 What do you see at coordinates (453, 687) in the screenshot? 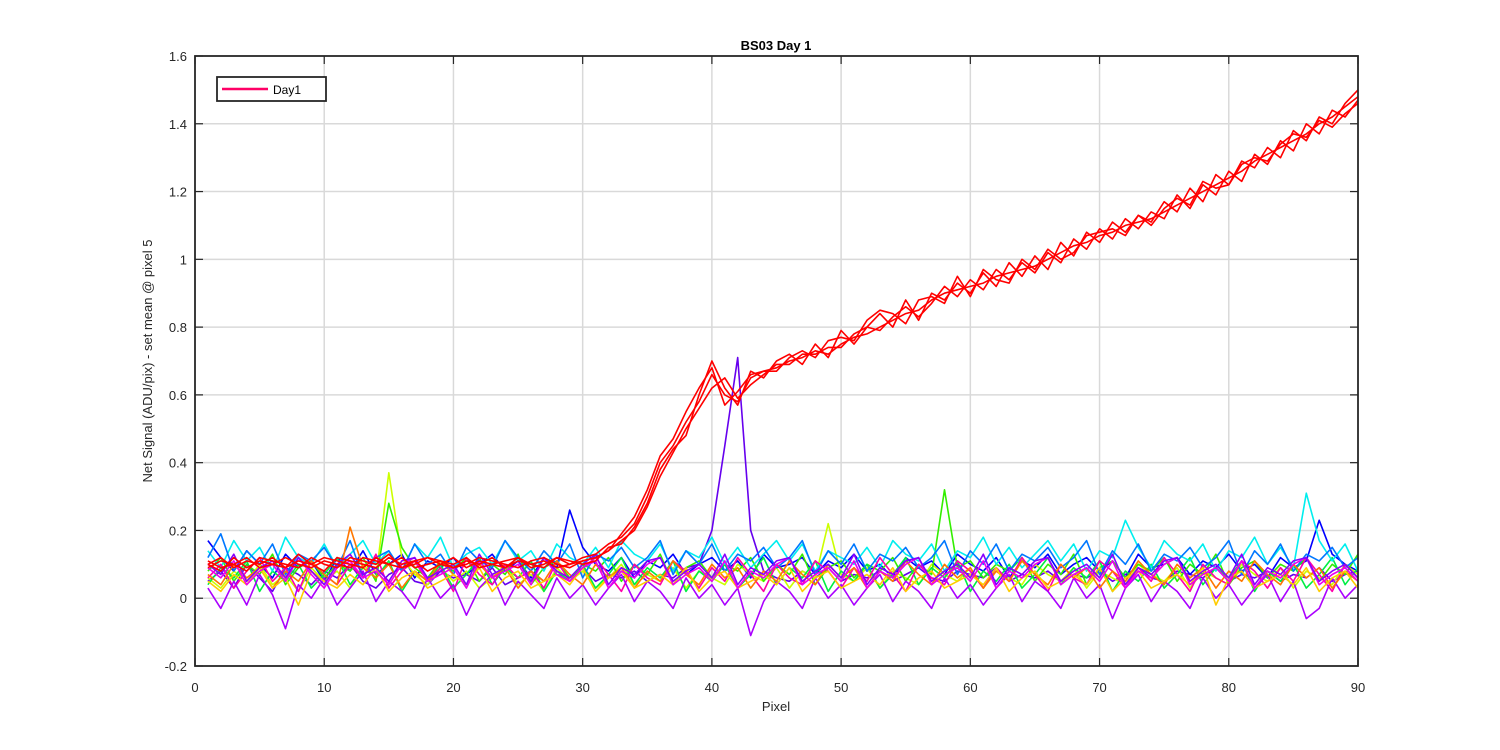
I see `x-tick-label: 20` at bounding box center [453, 687].